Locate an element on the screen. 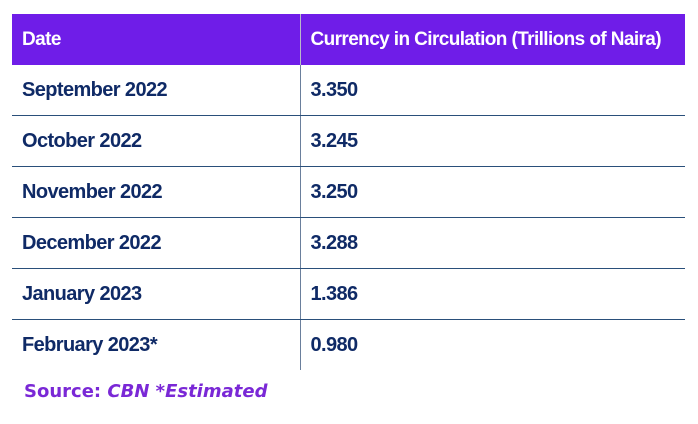 Image resolution: width=698 pixels, height=424 pixels. row-value-cell: 3.250 is located at coordinates (492, 192).